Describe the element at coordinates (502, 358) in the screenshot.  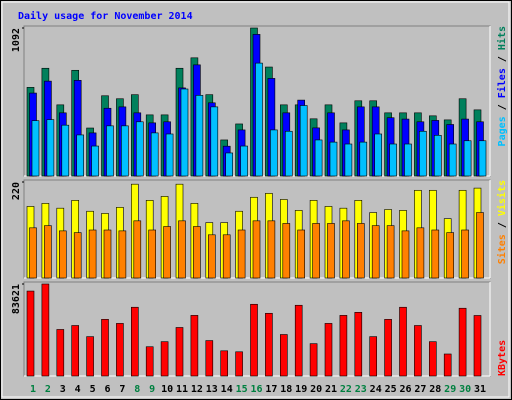
I see `legend: KBytes` at that location.